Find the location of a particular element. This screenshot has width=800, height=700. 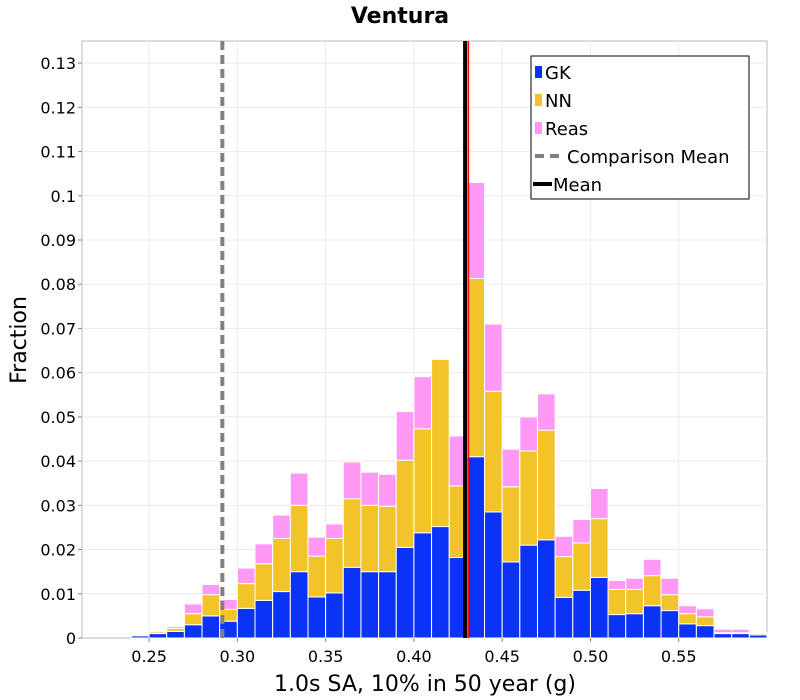

x-tick-label: 0.25 is located at coordinates (149, 656).